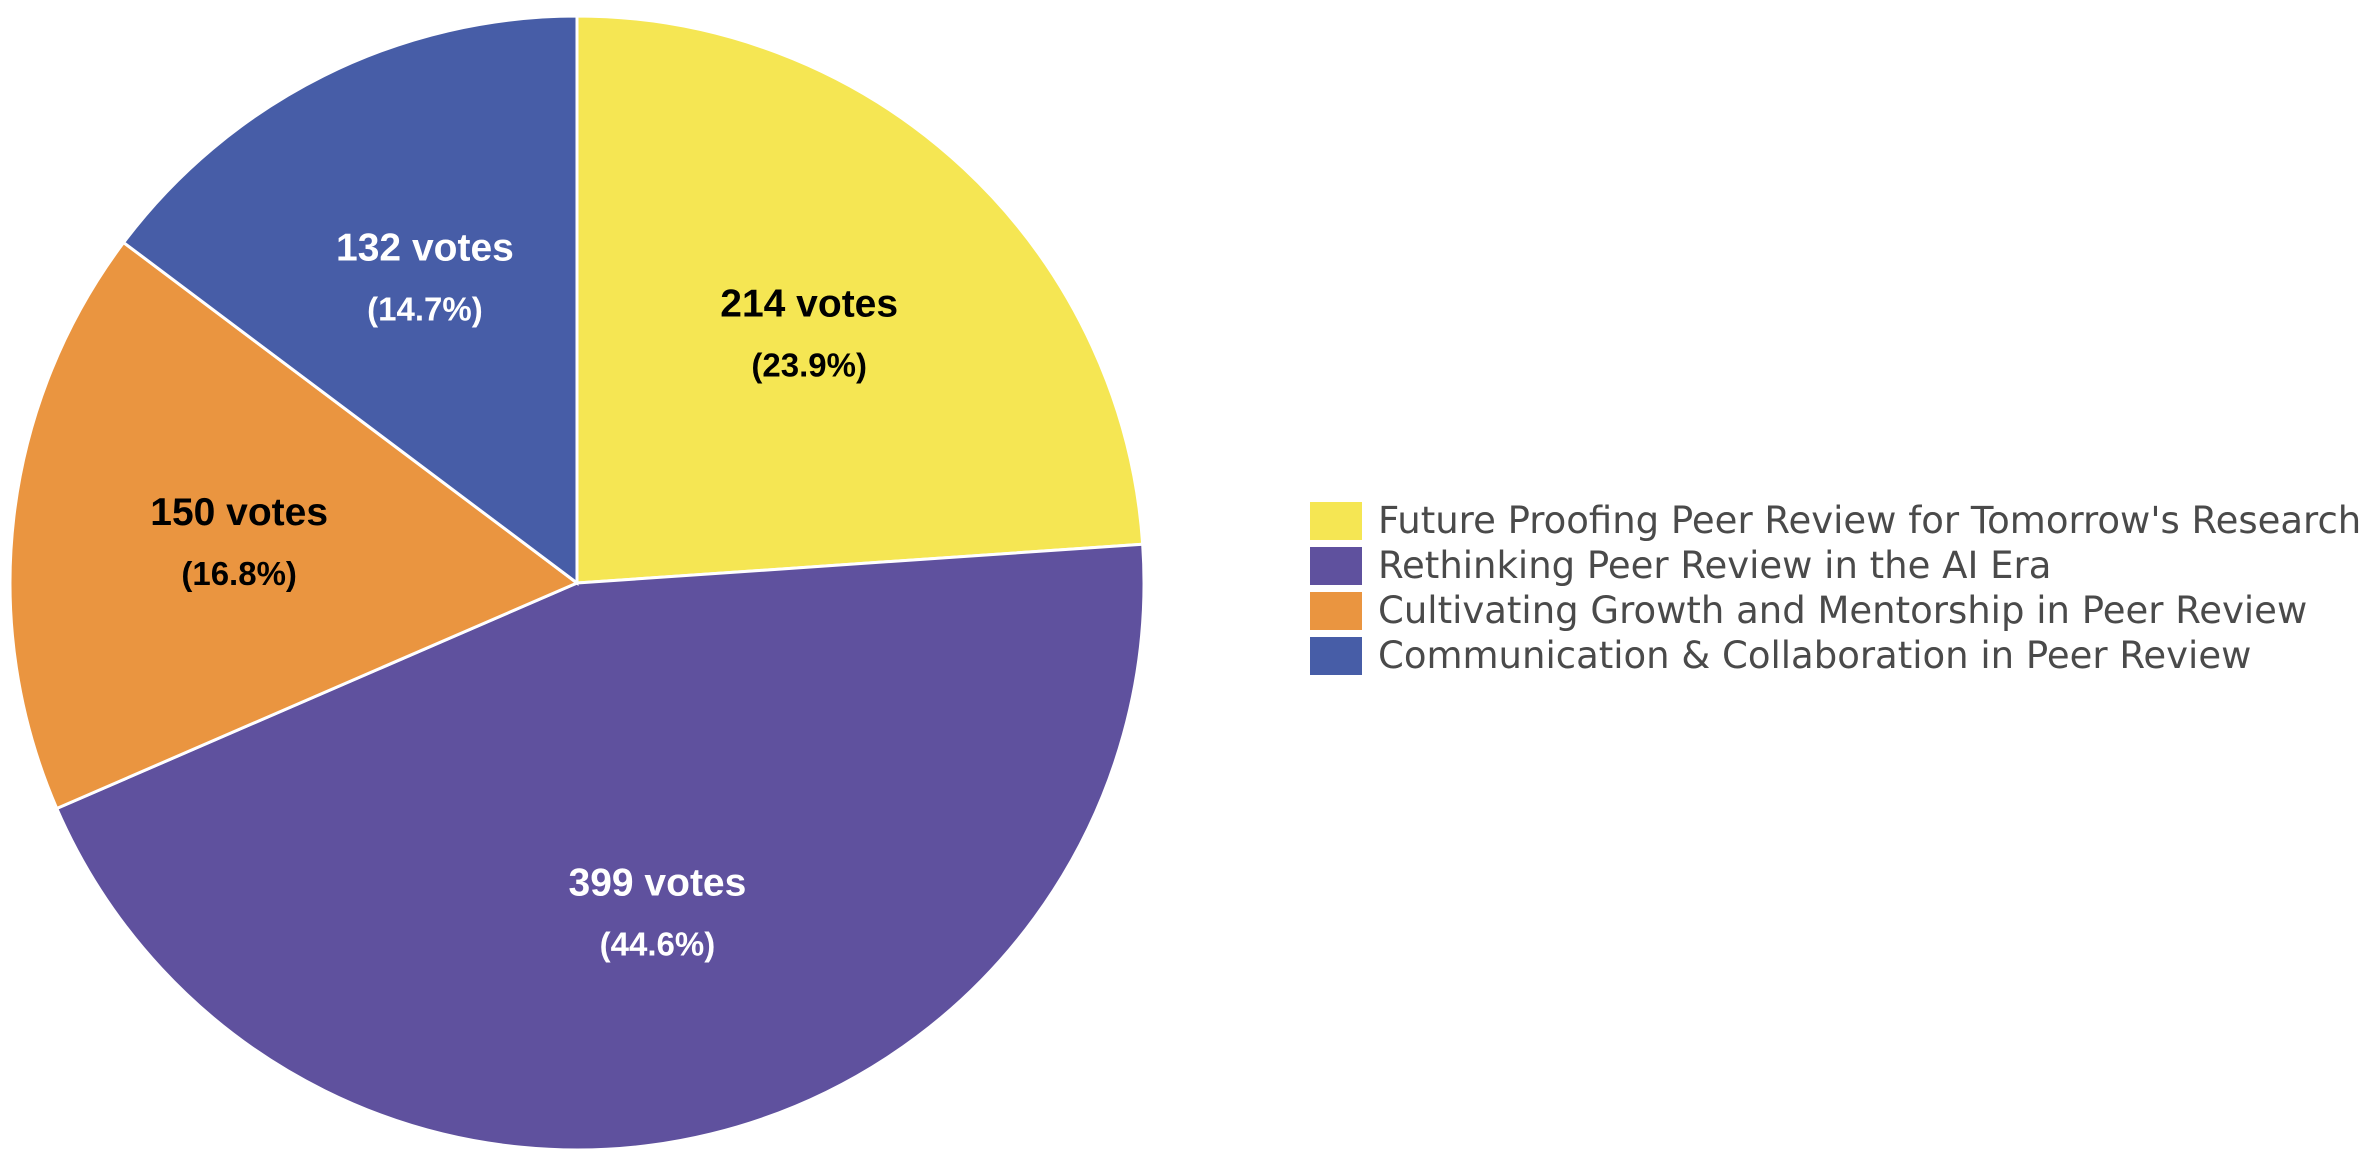  Describe the element at coordinates (658, 944) in the screenshot. I see `slice-percent-label: (44.6%)` at that location.